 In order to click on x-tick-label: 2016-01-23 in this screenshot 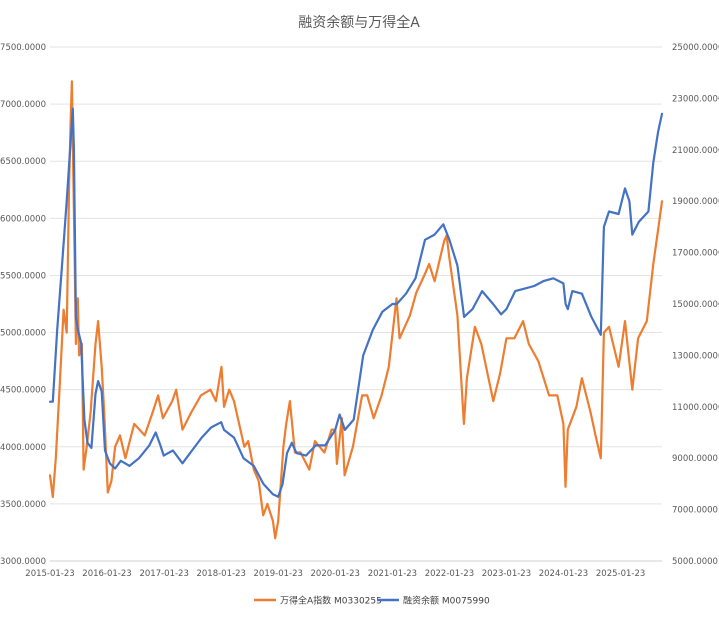, I will do `click(106, 574)`.